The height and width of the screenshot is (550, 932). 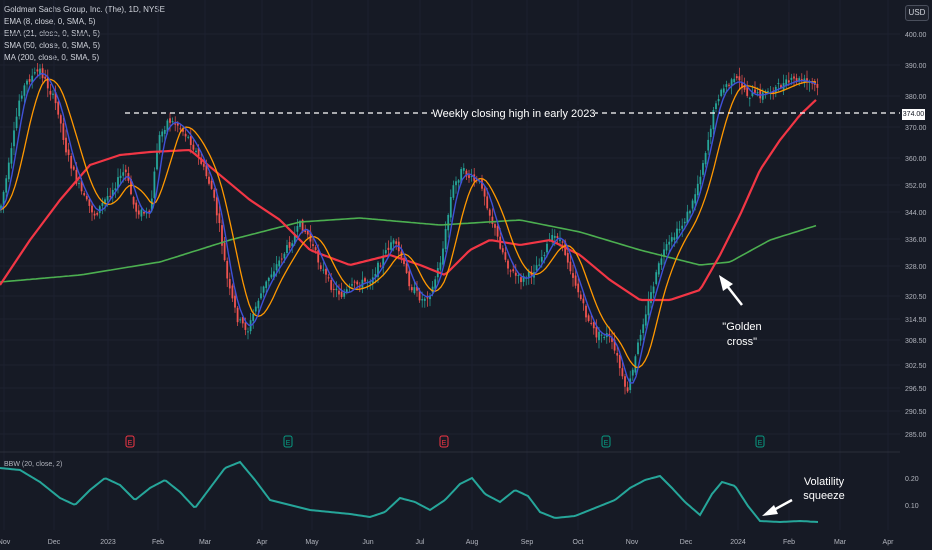 I want to click on time-tick-label: Jun, so click(x=367, y=542).